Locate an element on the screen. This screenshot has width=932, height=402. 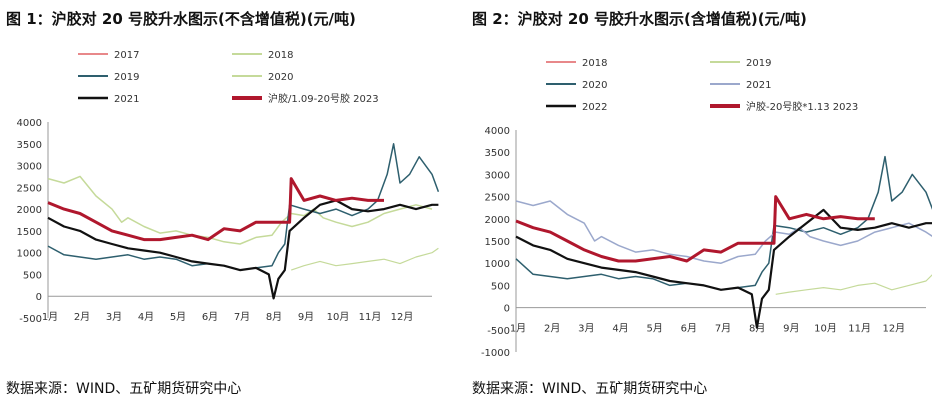
legend-label: 沪胶-20号胶*1.13 2023 is located at coordinates (802, 106).